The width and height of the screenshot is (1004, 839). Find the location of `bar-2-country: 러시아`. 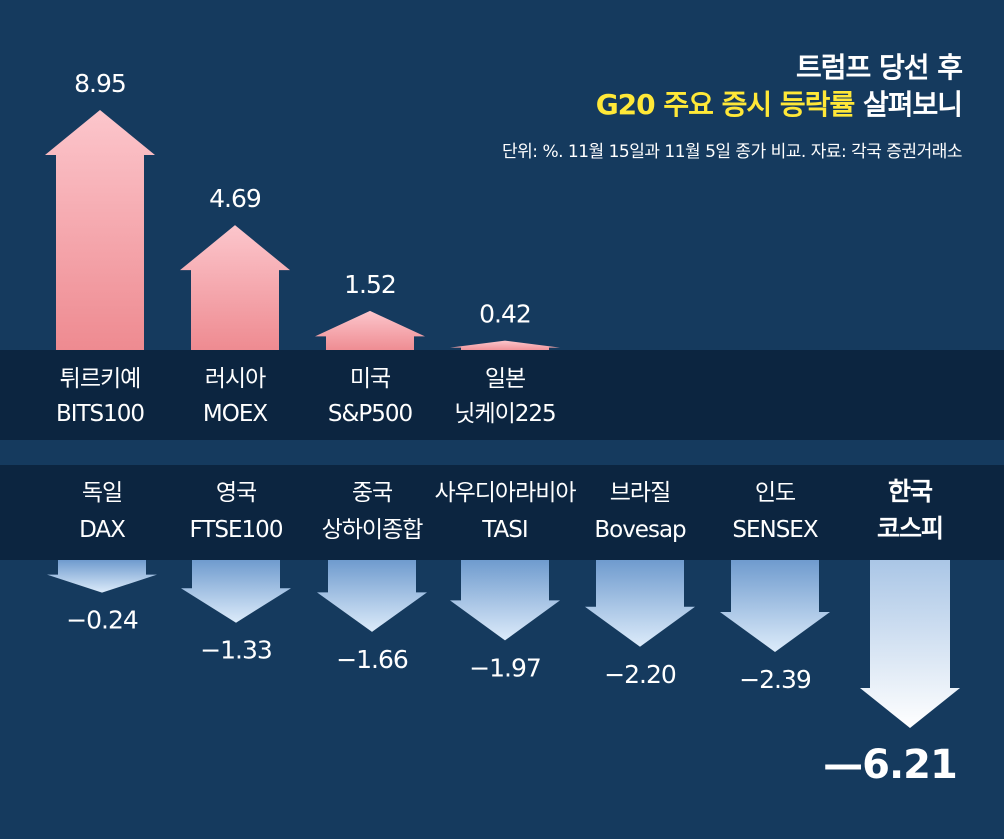

bar-2-country: 러시아 is located at coordinates (235, 379).